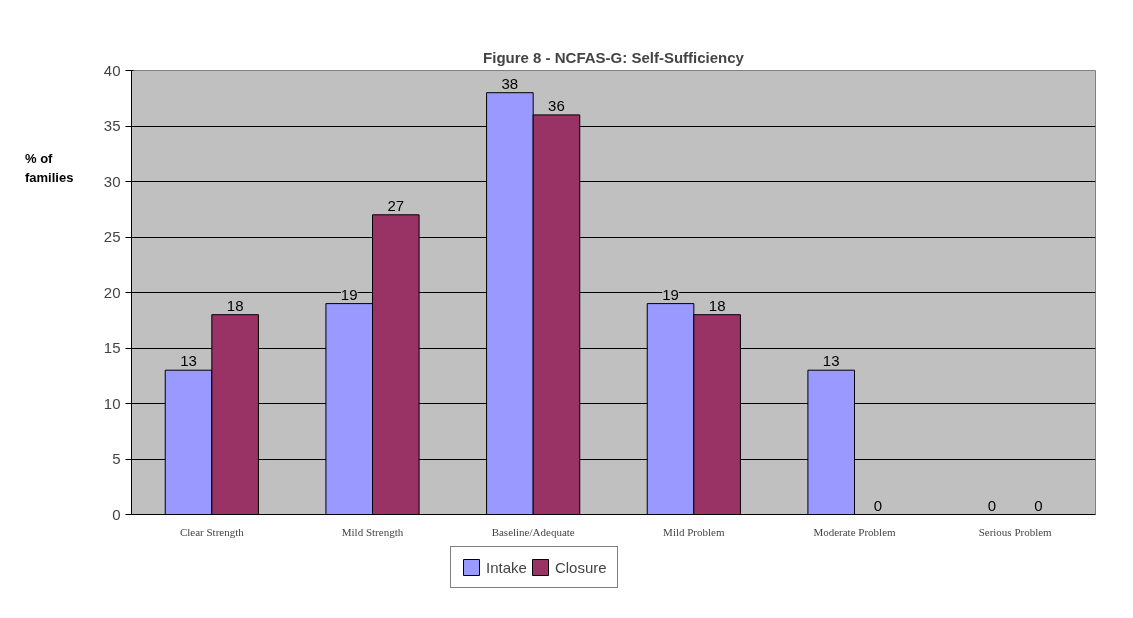  I want to click on x-tick-label: Moderate Problem, so click(855, 531).